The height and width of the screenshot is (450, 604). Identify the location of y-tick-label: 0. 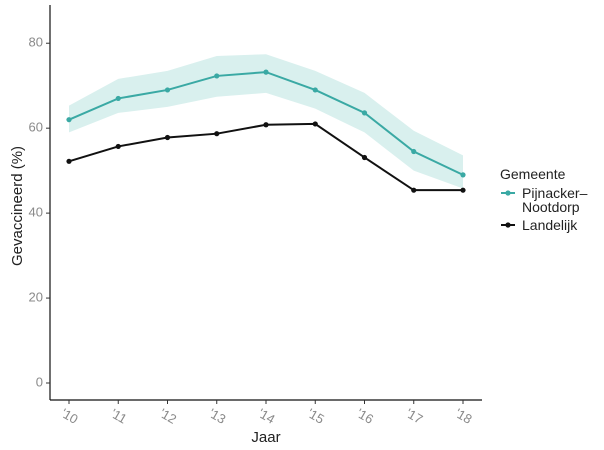
(39, 381).